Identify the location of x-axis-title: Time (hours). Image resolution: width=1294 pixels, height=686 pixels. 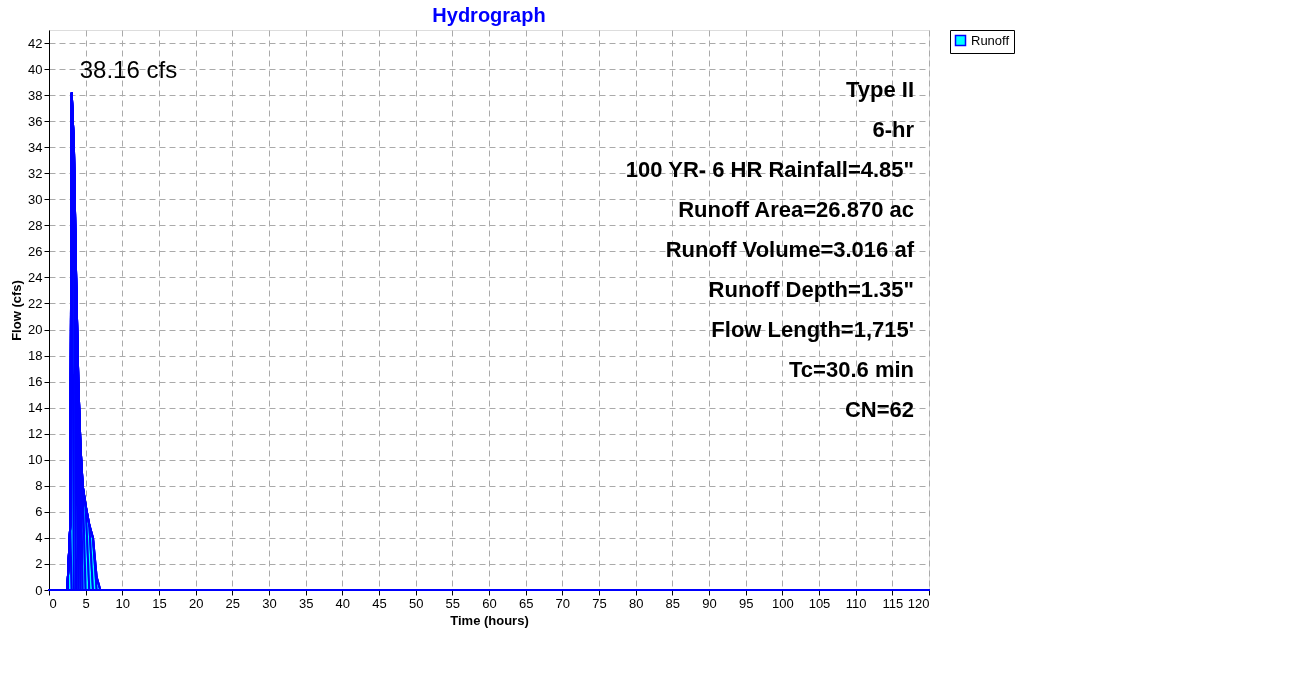
(489, 620).